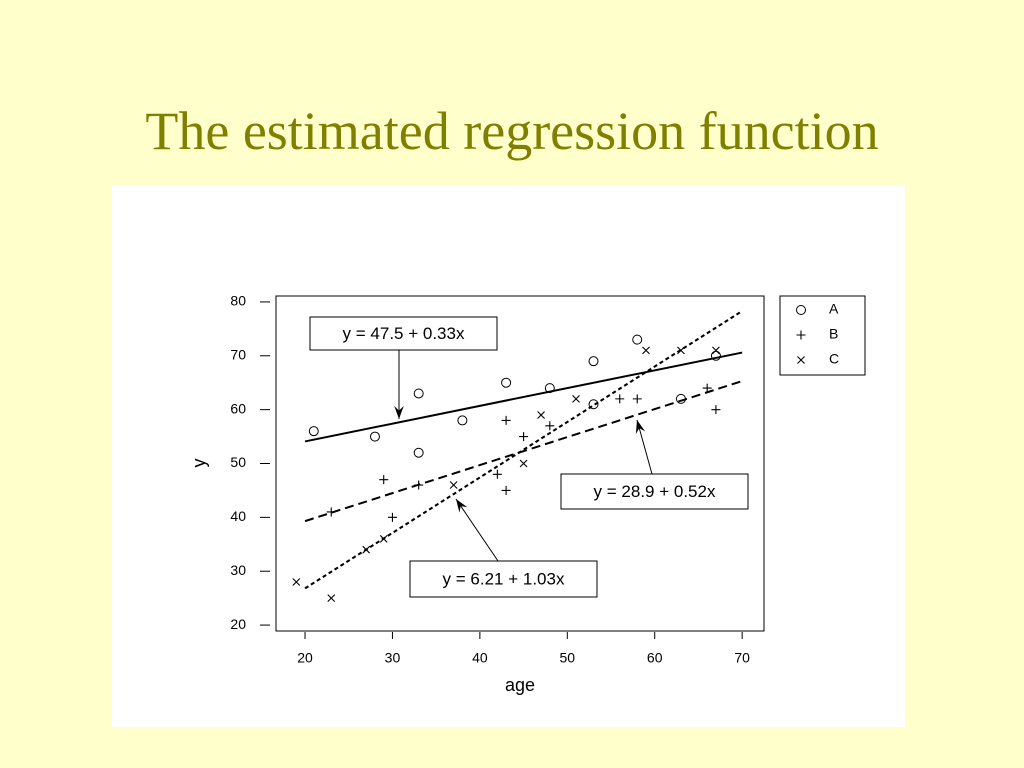  I want to click on x-tick-label: 50, so click(568, 658).